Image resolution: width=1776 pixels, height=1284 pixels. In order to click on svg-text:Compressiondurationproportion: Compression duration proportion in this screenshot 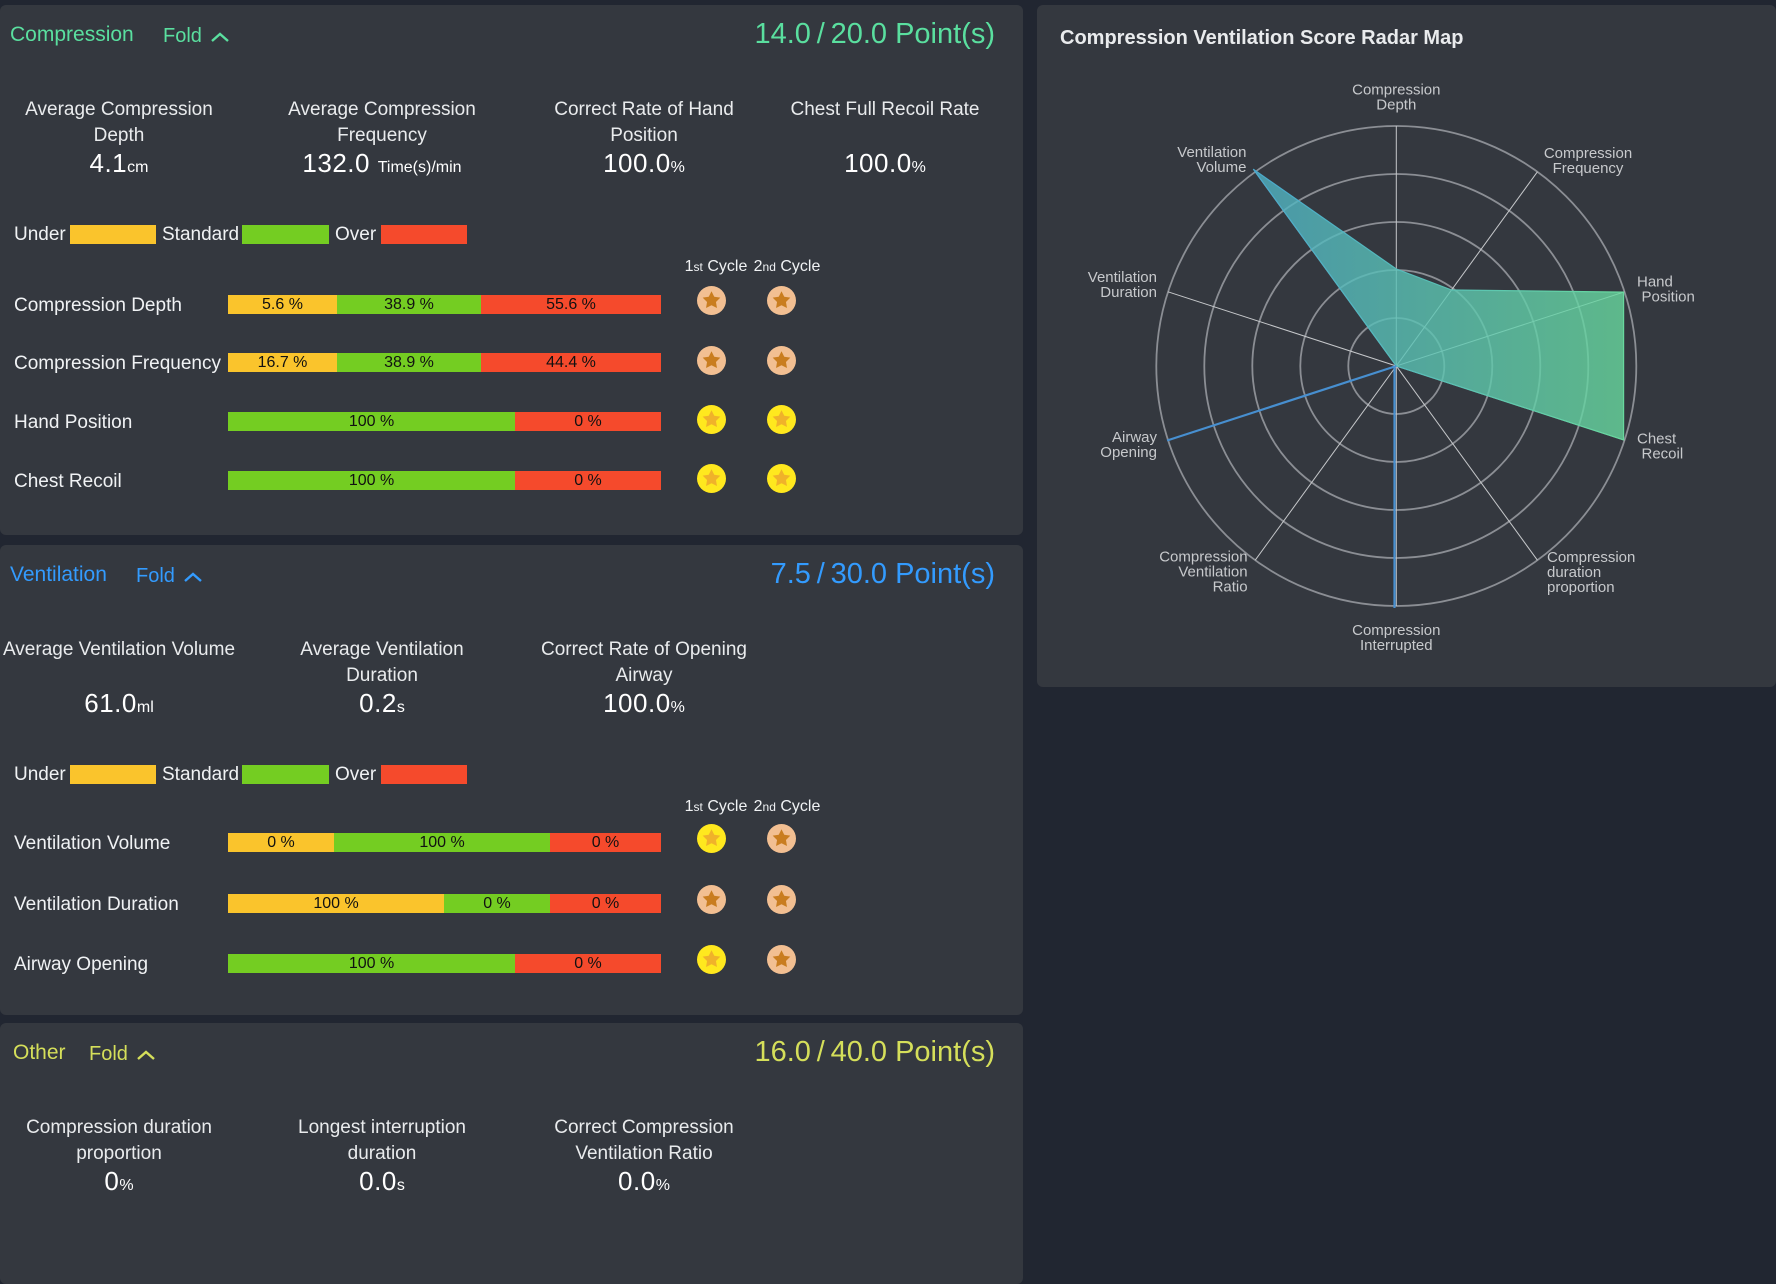, I will do `click(1591, 572)`.